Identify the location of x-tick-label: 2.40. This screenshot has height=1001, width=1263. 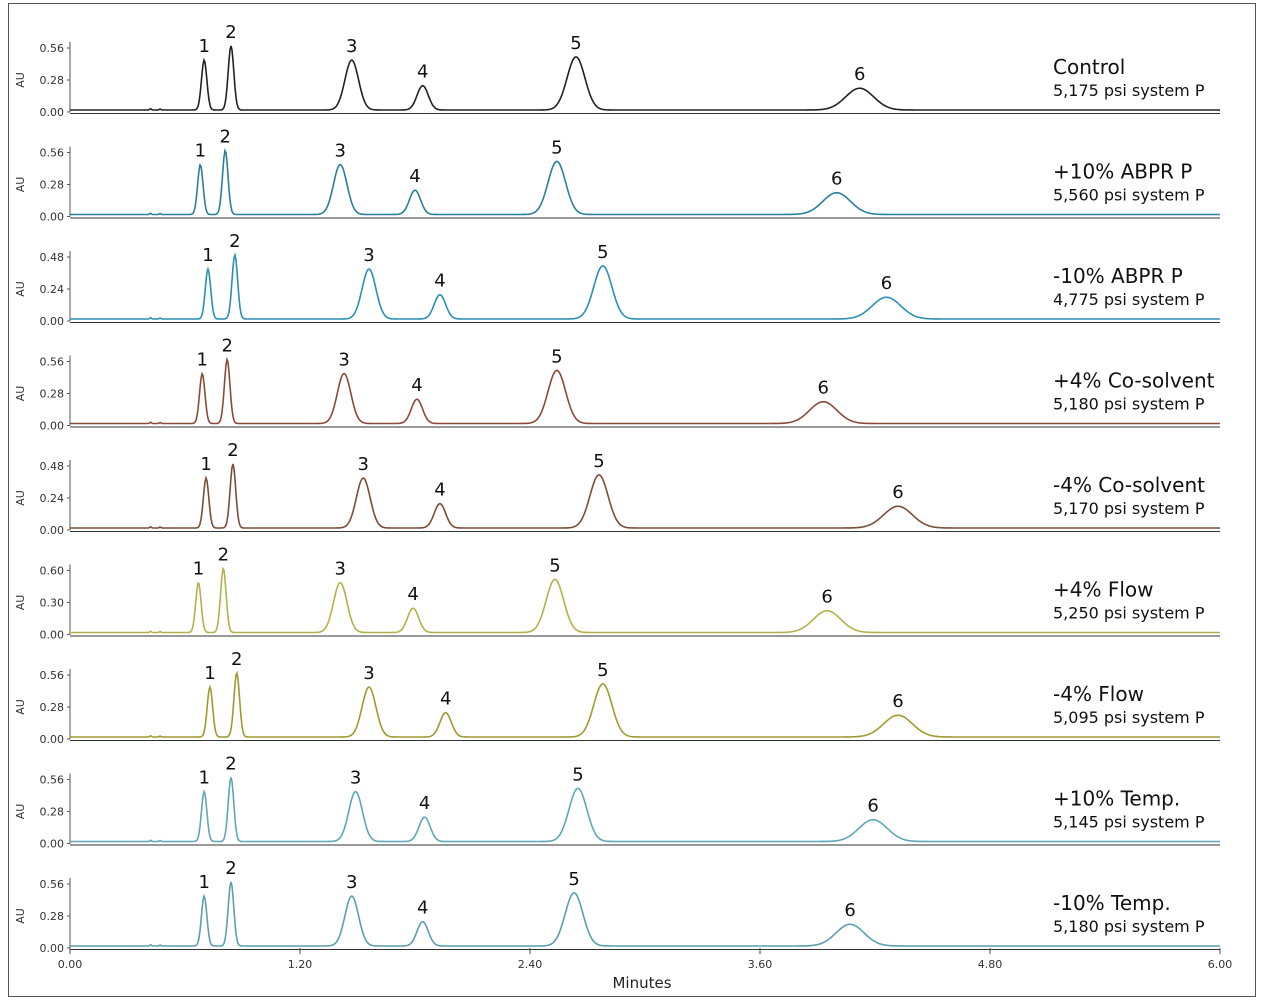
(530, 964).